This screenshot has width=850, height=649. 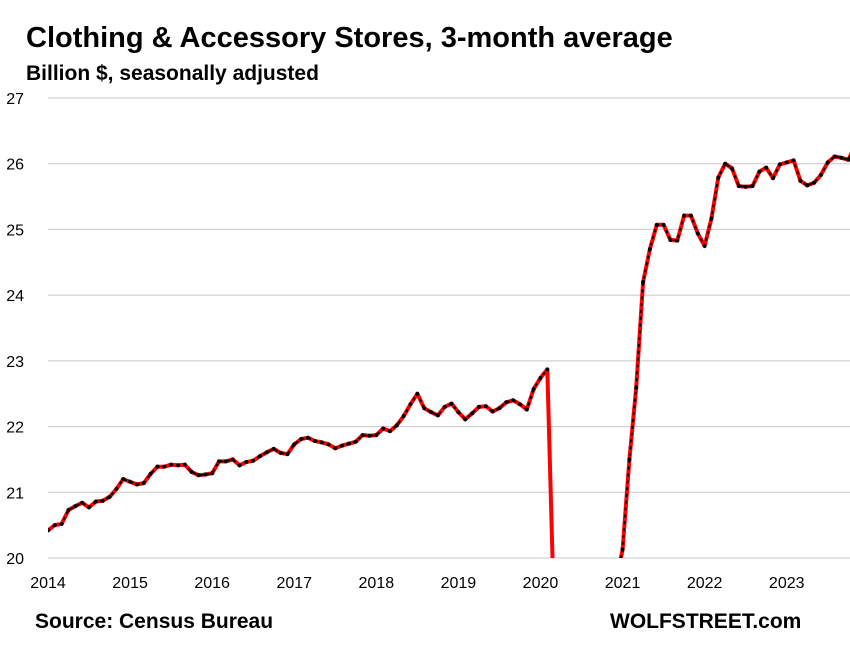 I want to click on source-note: Source: Census Bureau, so click(x=154, y=621).